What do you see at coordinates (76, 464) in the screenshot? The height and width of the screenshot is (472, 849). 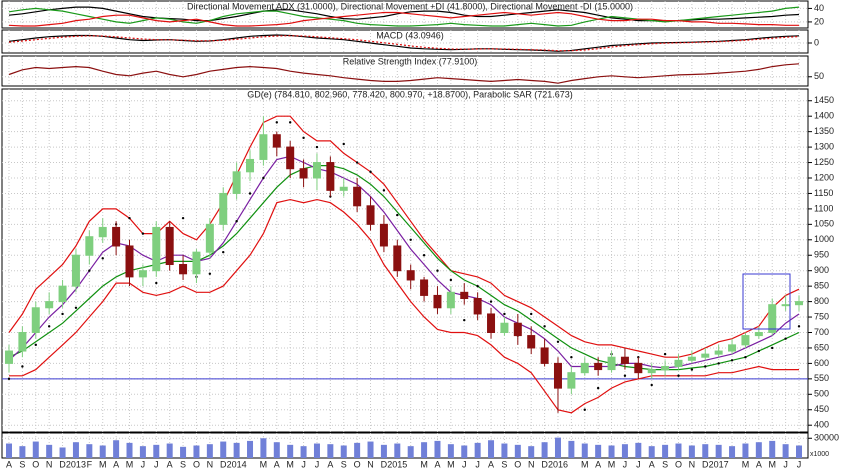 I see `x-tick-label: 2013` at bounding box center [76, 464].